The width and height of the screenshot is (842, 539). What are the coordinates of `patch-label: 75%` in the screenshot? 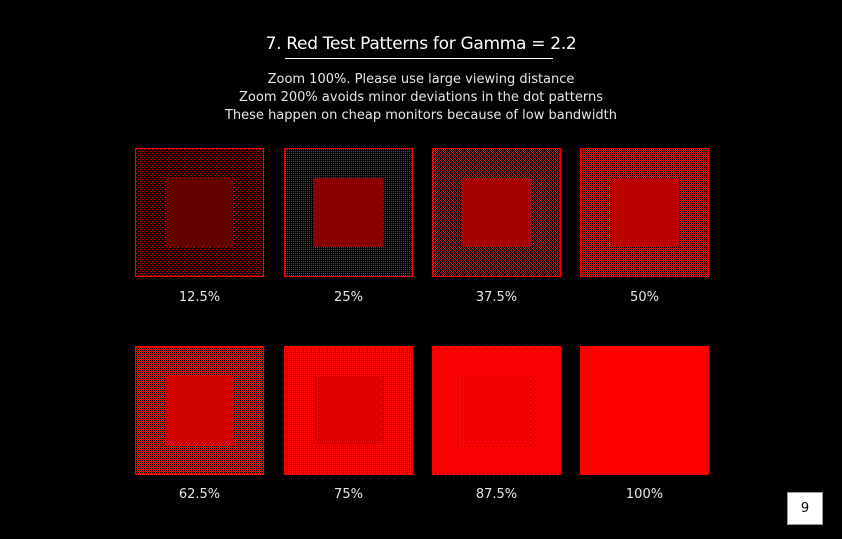 It's located at (348, 494).